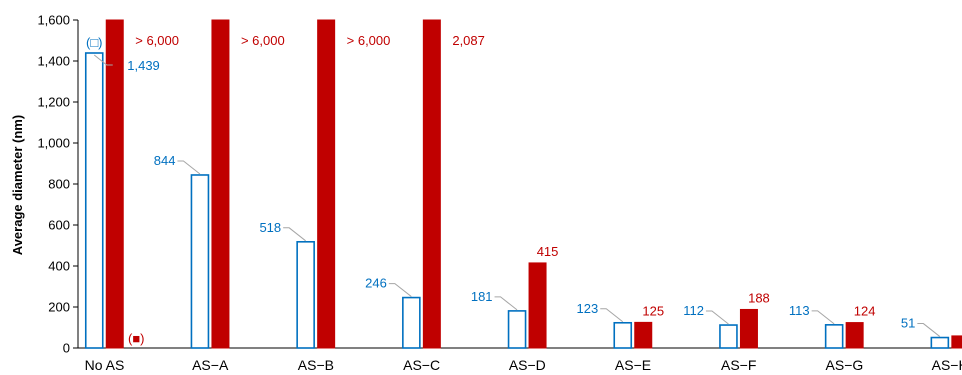  I want to click on data-label: 123, so click(588, 308).